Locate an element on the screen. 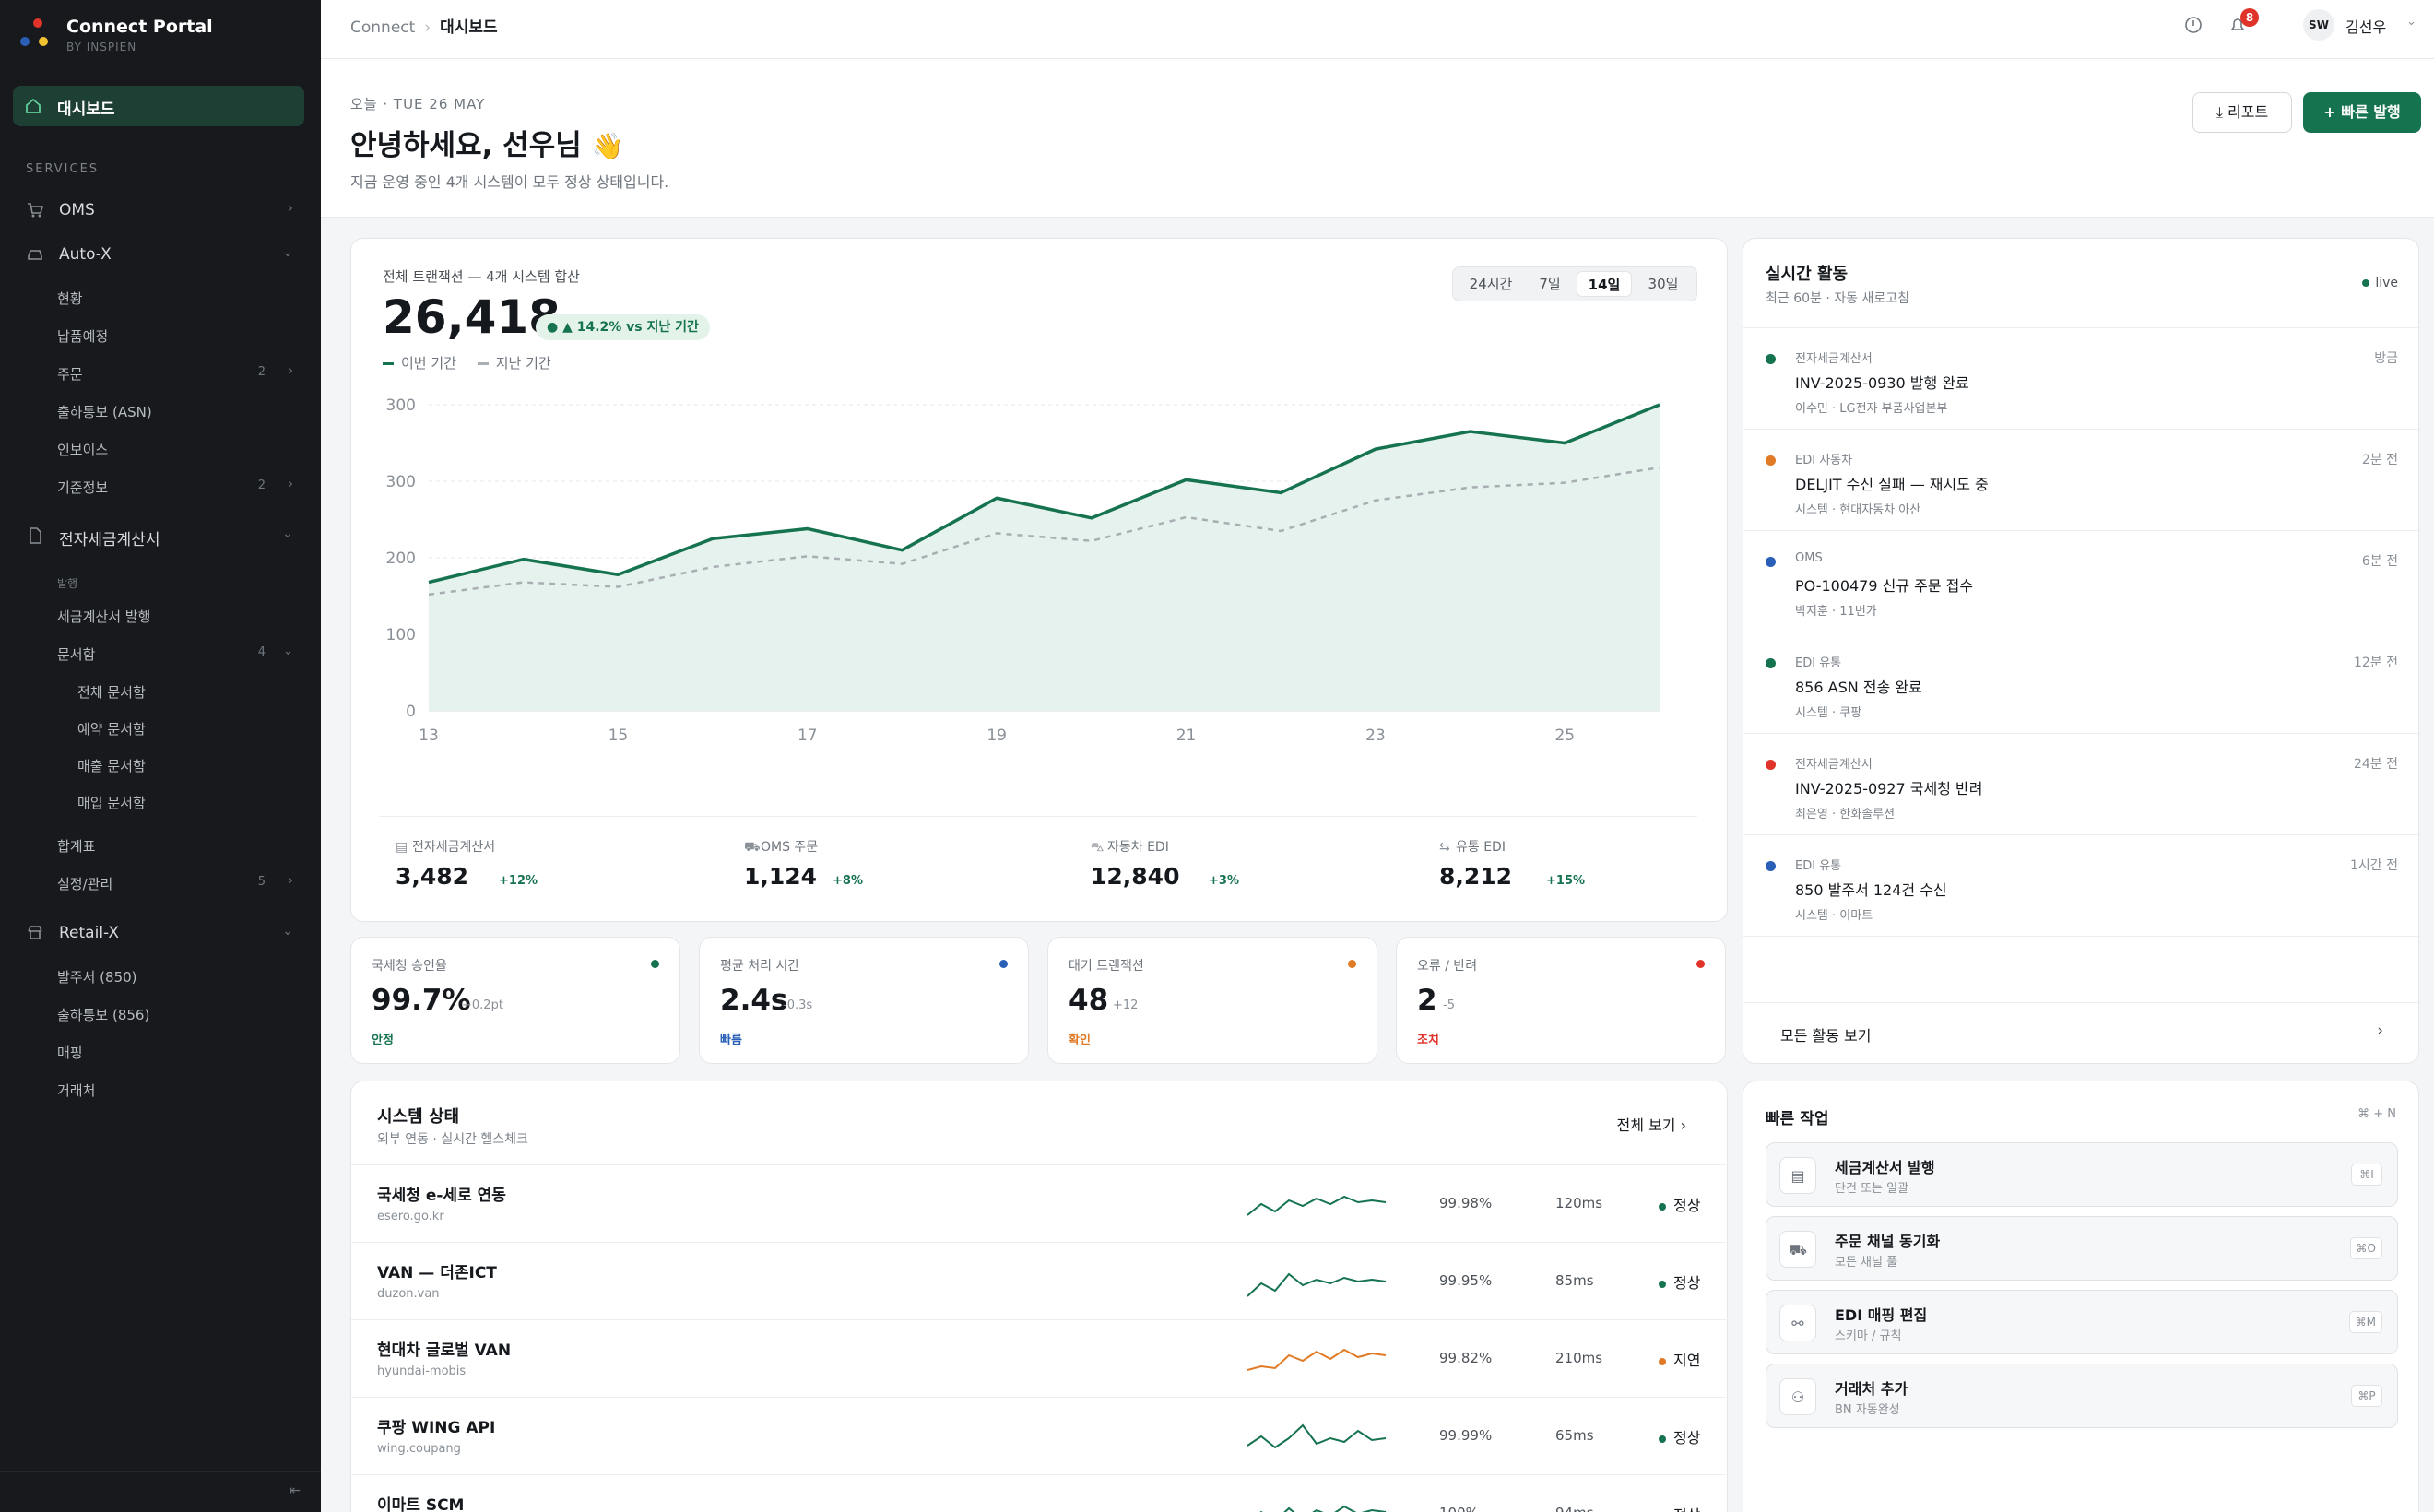 Image resolution: width=2434 pixels, height=1512 pixels. sidebar-subitem: 주문 2 › is located at coordinates (175, 373).